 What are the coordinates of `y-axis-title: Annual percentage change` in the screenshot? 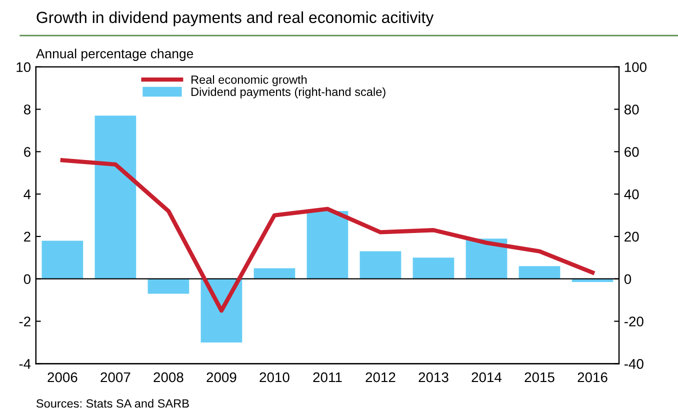 It's located at (115, 54).